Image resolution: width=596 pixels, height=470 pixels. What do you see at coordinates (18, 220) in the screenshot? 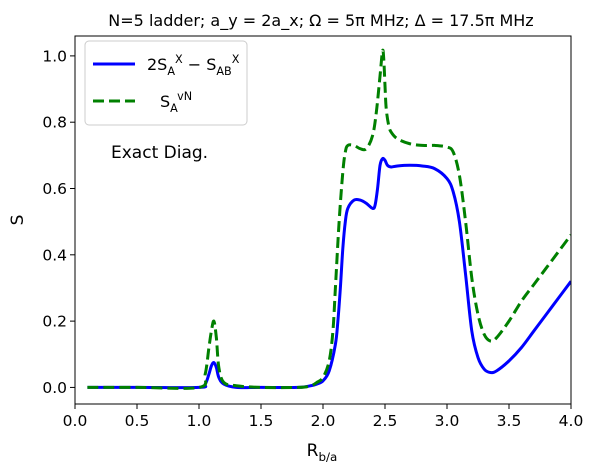
I see `y-axis-label: S` at bounding box center [18, 220].